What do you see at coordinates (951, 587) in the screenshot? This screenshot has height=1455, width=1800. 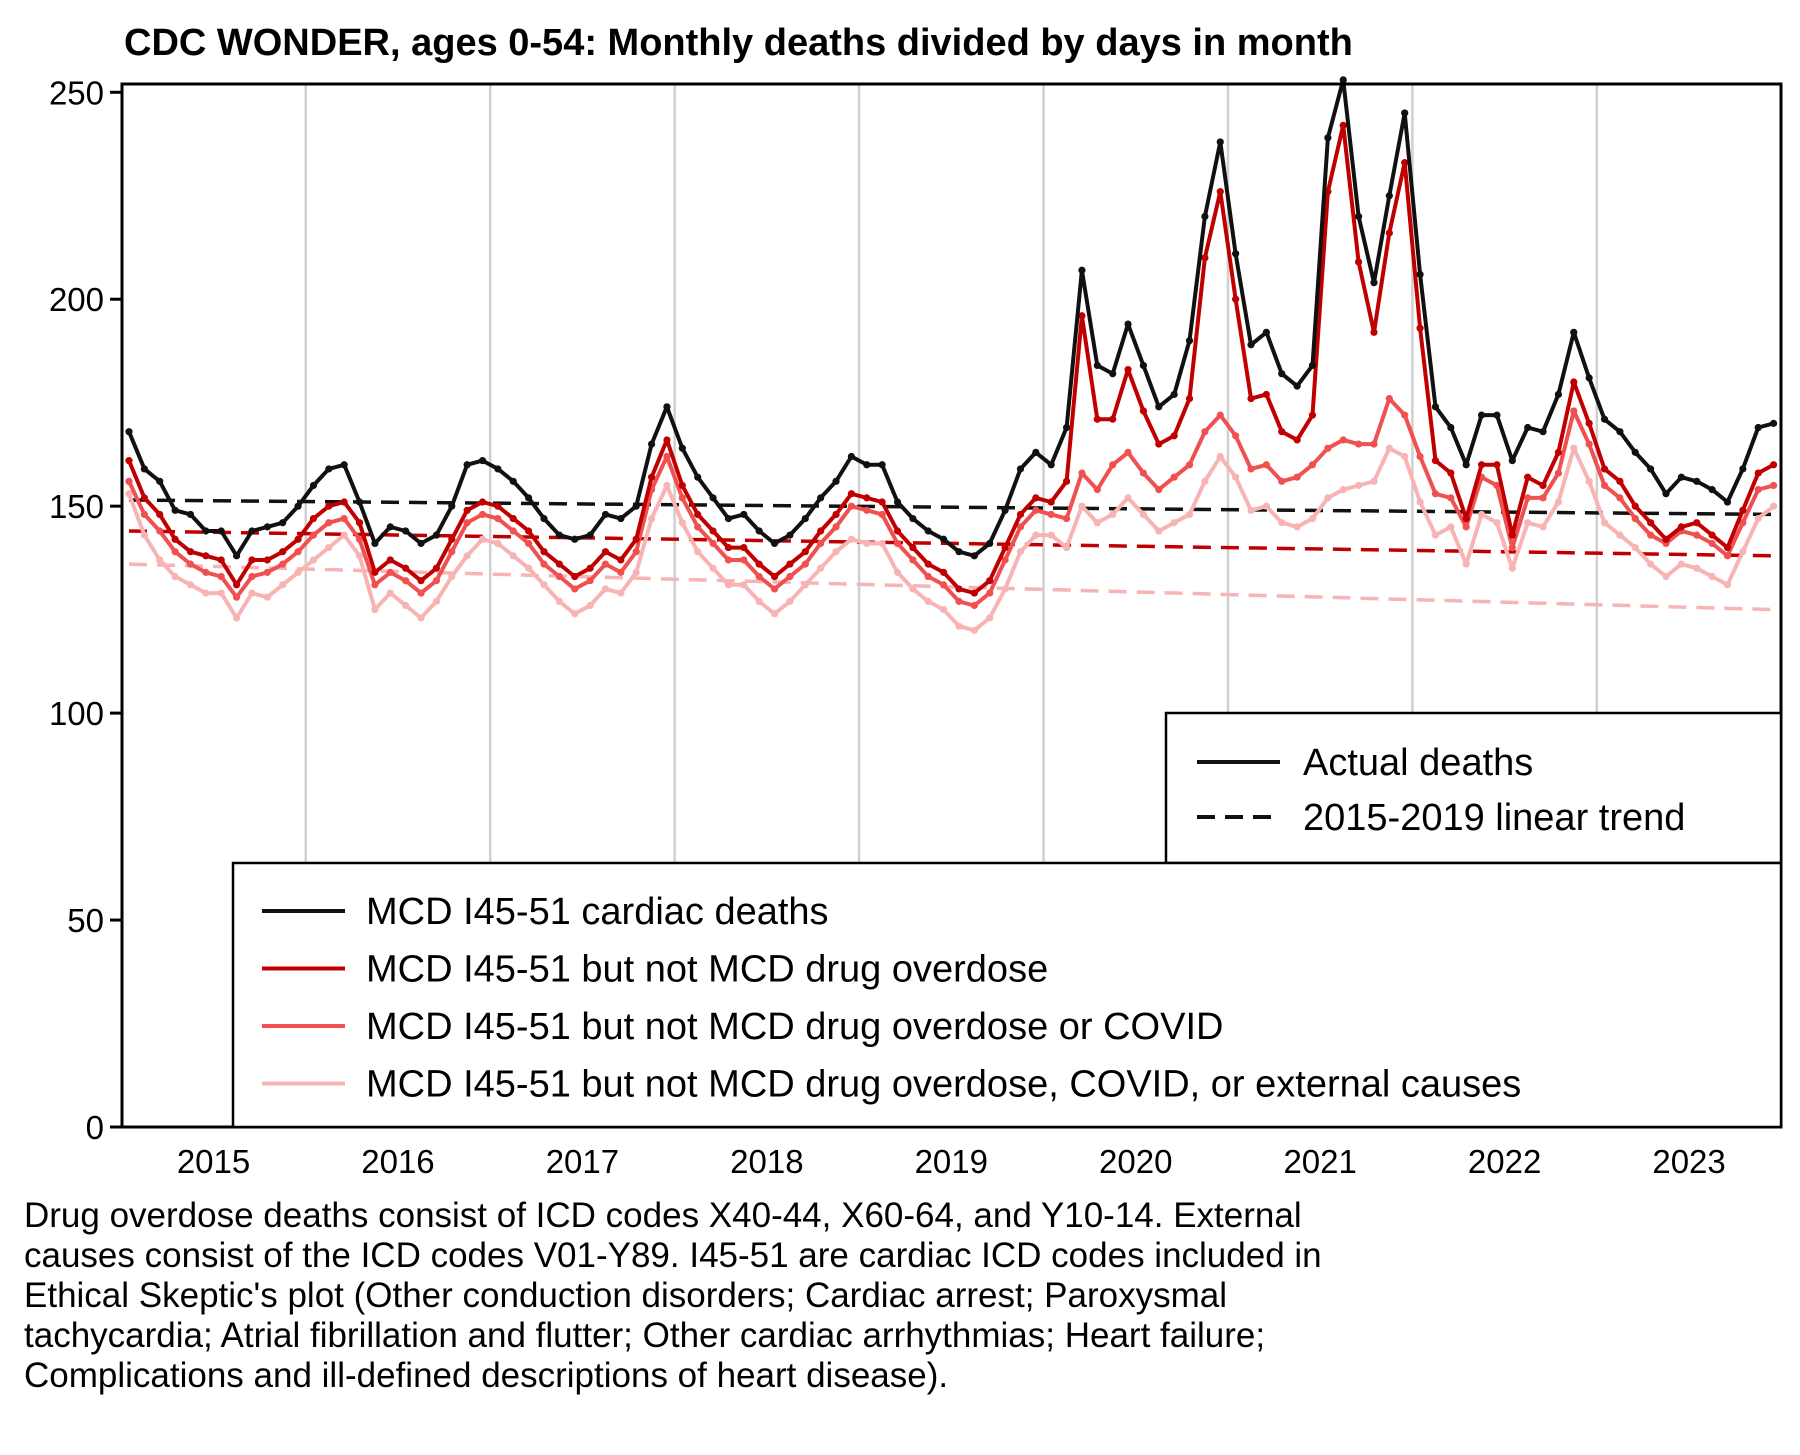 I see `trend-line` at bounding box center [951, 587].